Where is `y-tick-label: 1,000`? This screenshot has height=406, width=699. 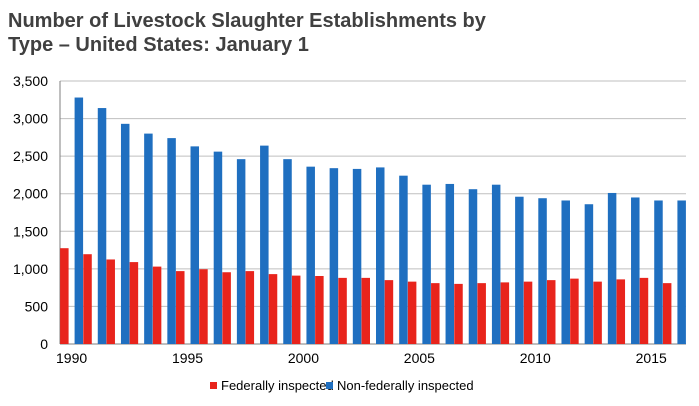
y-tick-label: 1,000 is located at coordinates (30, 269).